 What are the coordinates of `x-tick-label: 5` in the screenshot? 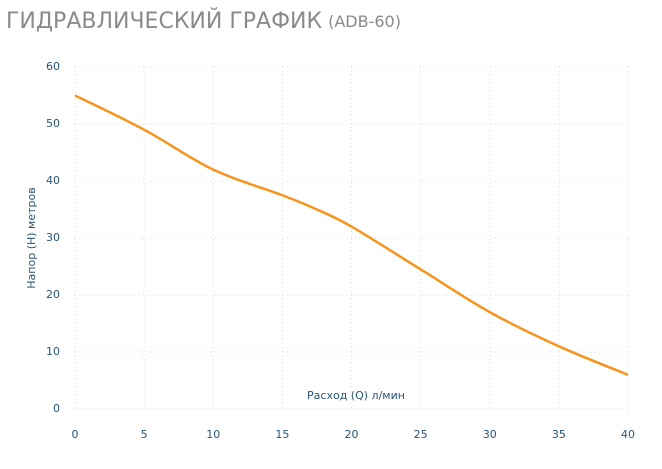 It's located at (144, 434).